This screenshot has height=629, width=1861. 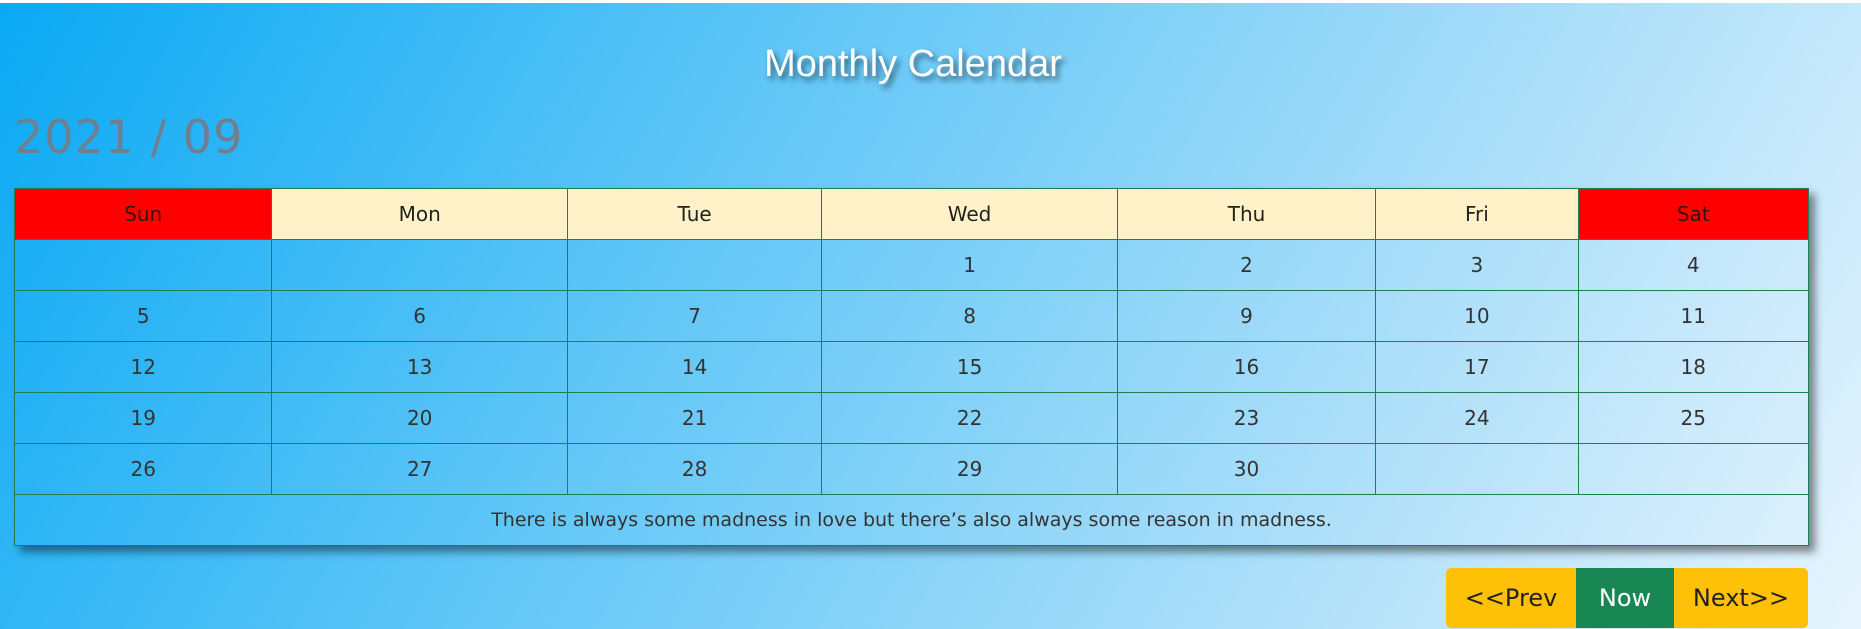 I want to click on weekday-header-thu: Thu, so click(x=1246, y=214).